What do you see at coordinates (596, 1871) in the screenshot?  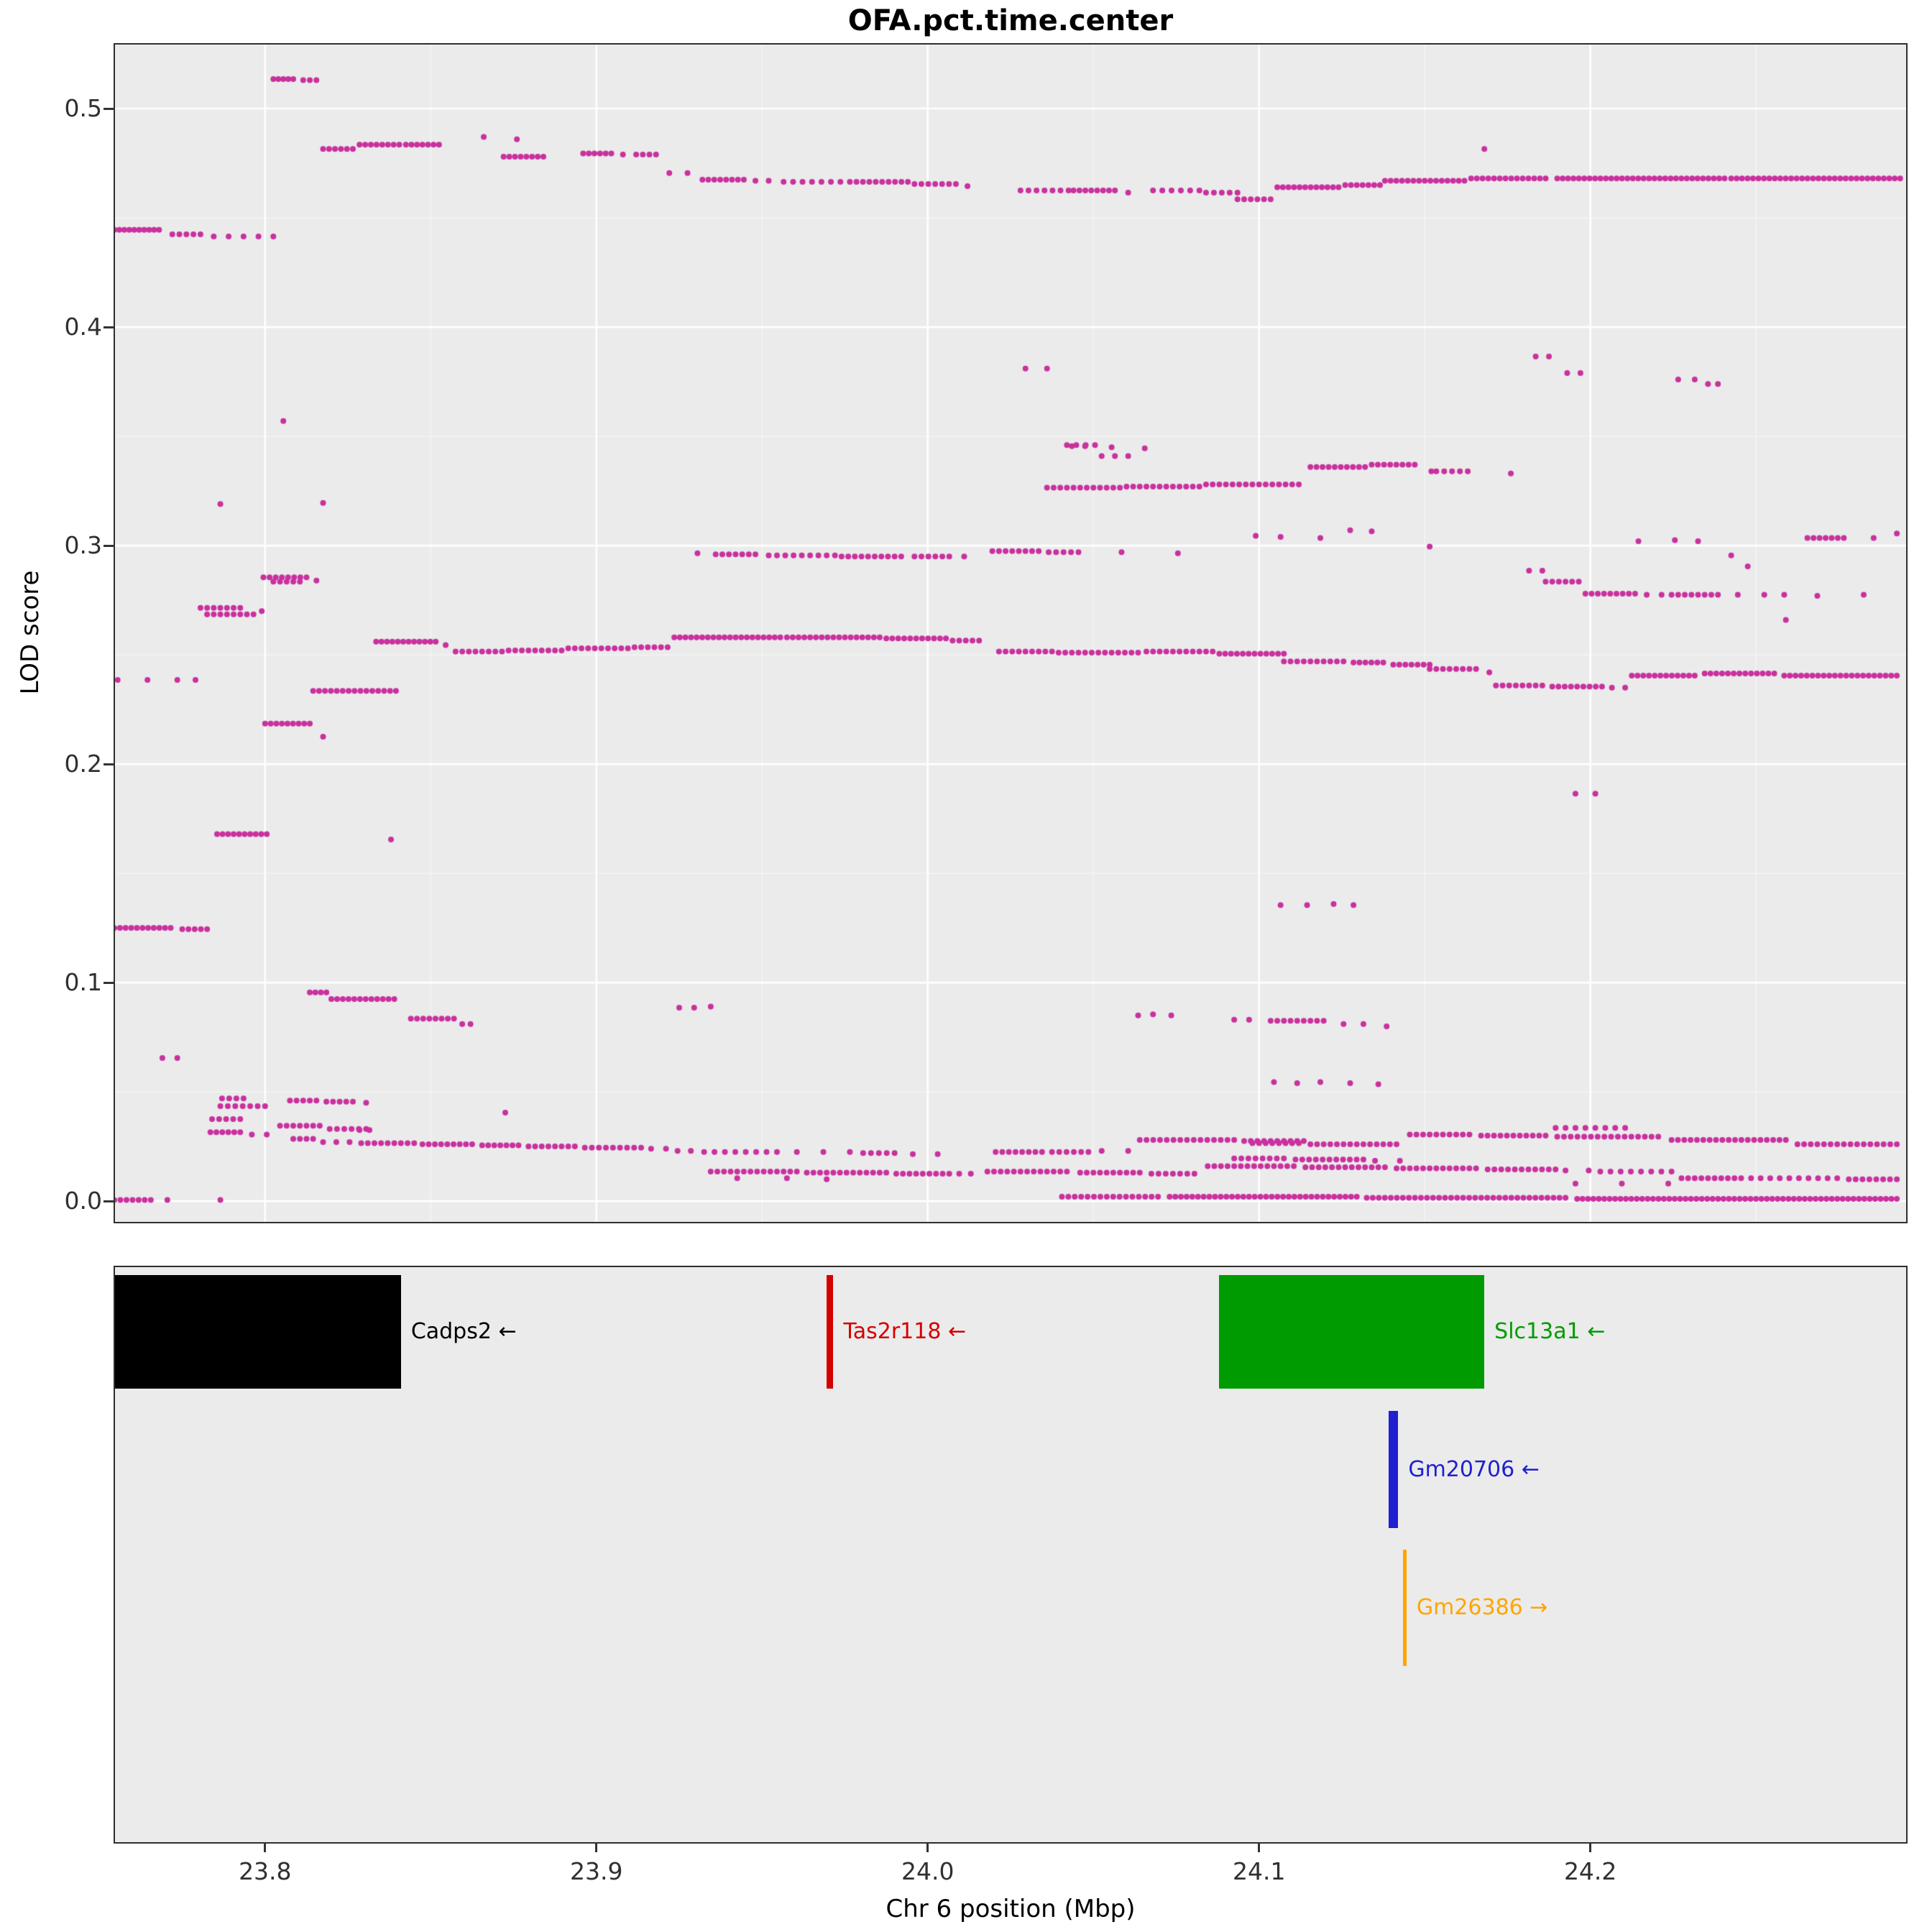 I see `x-tick-label: 23.9` at bounding box center [596, 1871].